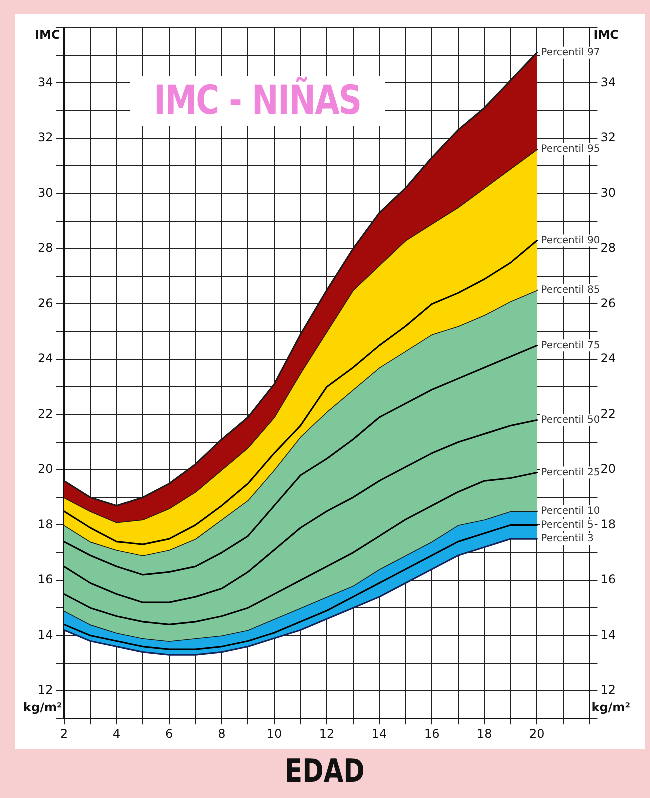  Describe the element at coordinates (567, 539) in the screenshot. I see `series-label: Percentil 3` at that location.